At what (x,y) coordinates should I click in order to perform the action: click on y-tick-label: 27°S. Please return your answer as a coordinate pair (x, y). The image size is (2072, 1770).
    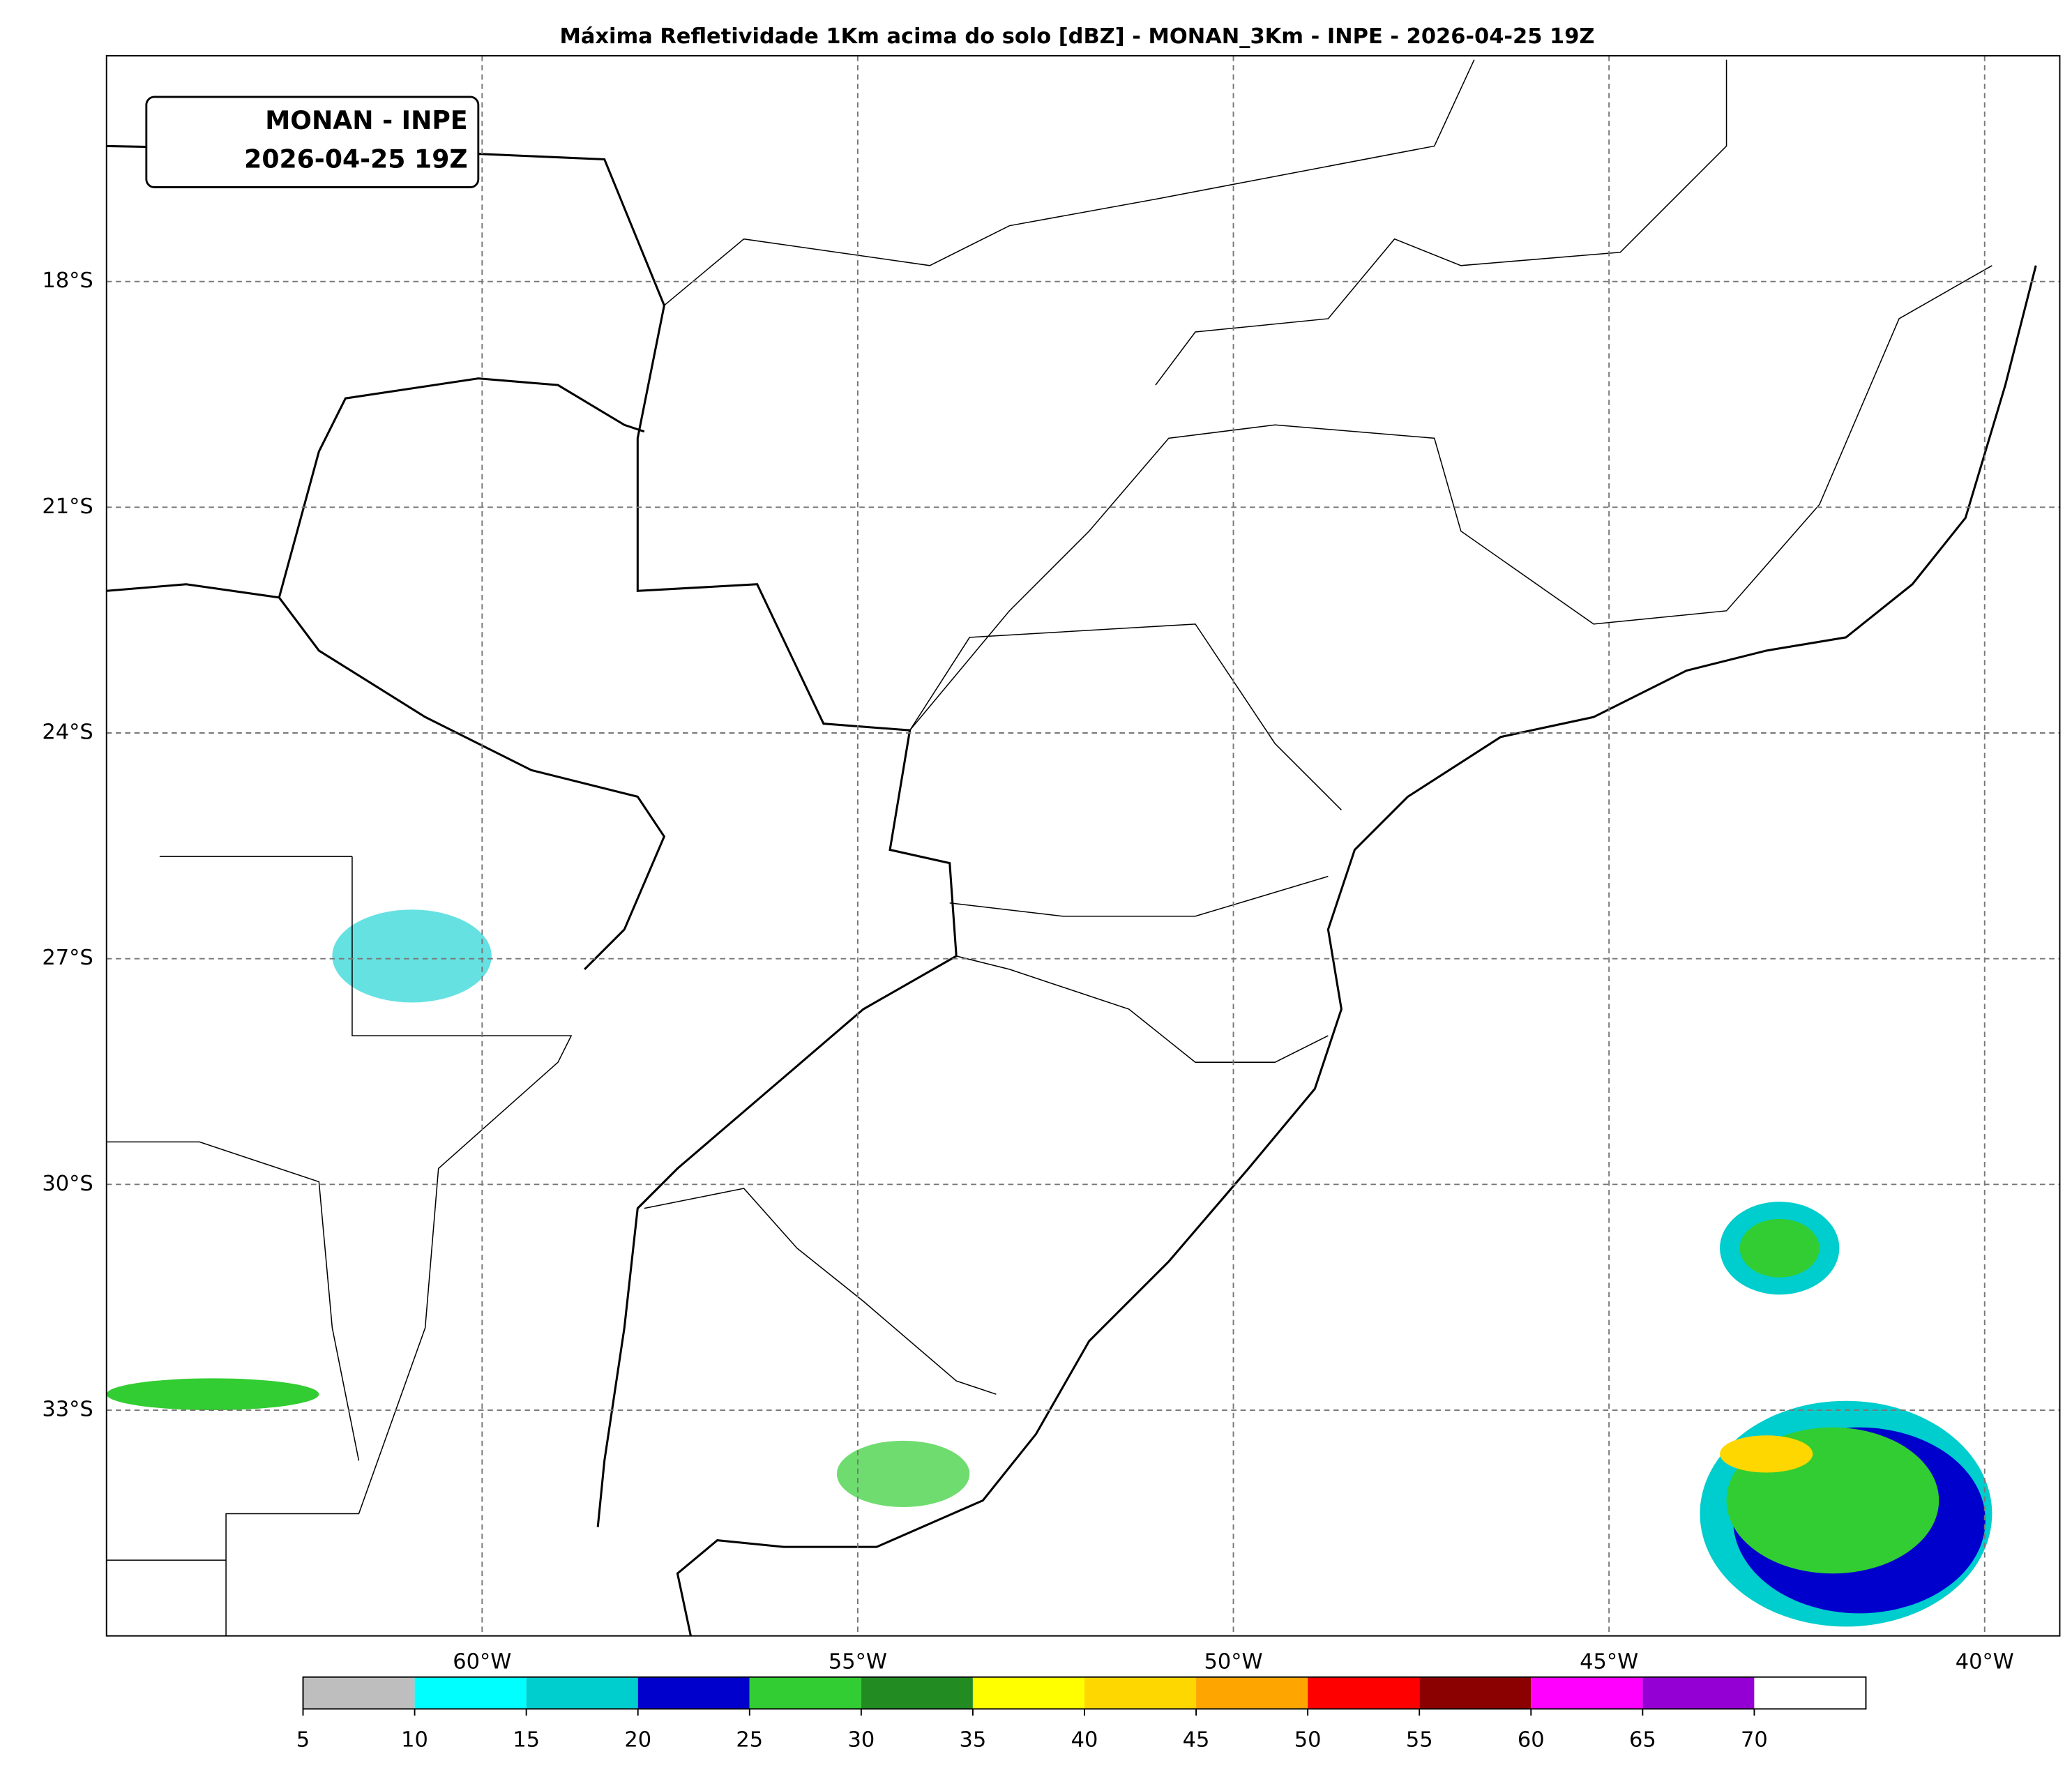
    Looking at the image, I should click on (67, 958).